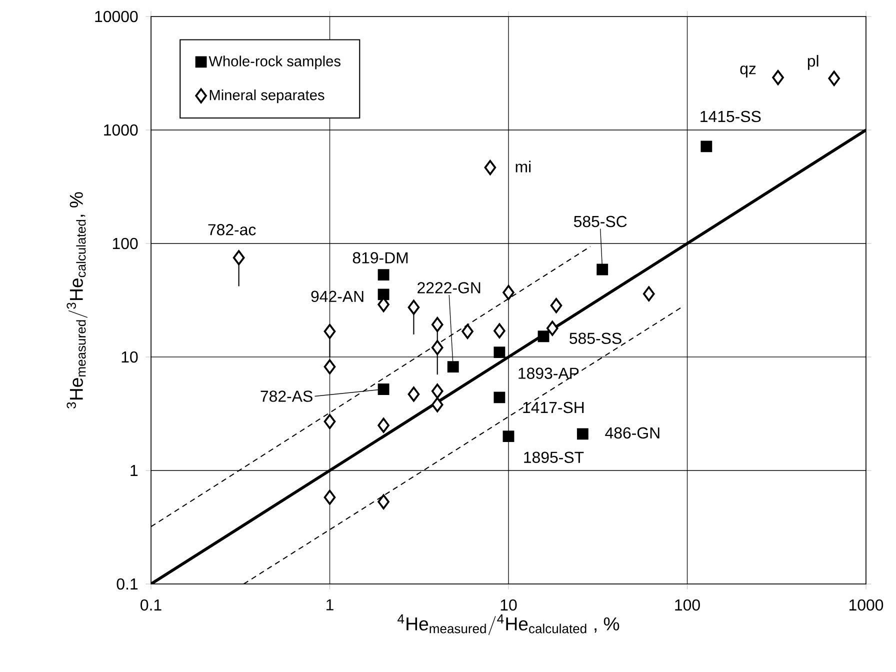 The height and width of the screenshot is (672, 896). What do you see at coordinates (548, 373) in the screenshot?
I see `annotation: 1893-AP` at bounding box center [548, 373].